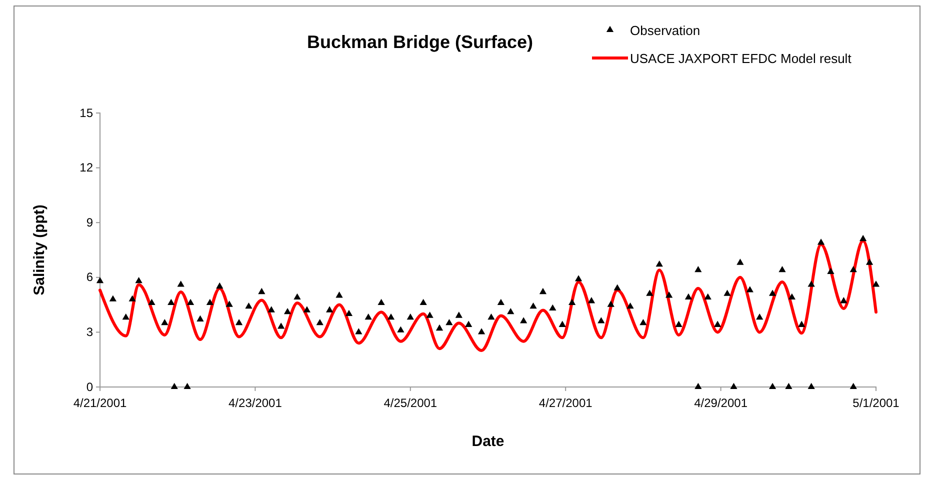 The height and width of the screenshot is (480, 925). Describe the element at coordinates (39, 250) in the screenshot. I see `y-axis-title: Salinity (ppt)` at that location.